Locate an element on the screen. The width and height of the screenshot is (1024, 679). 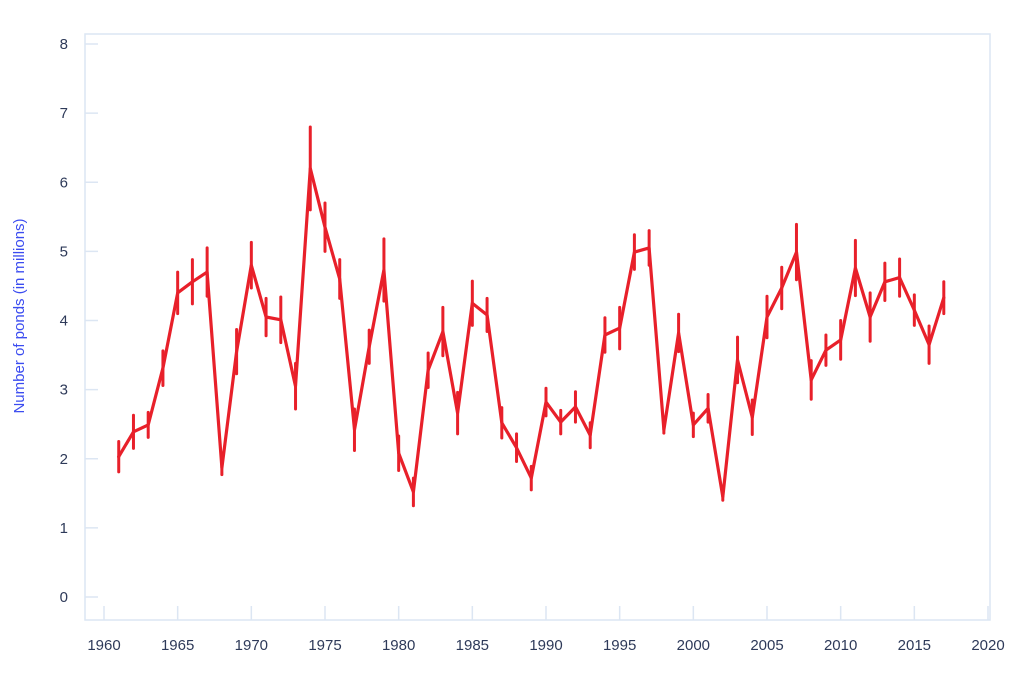
x-tick-label: 1970 is located at coordinates (251, 645).